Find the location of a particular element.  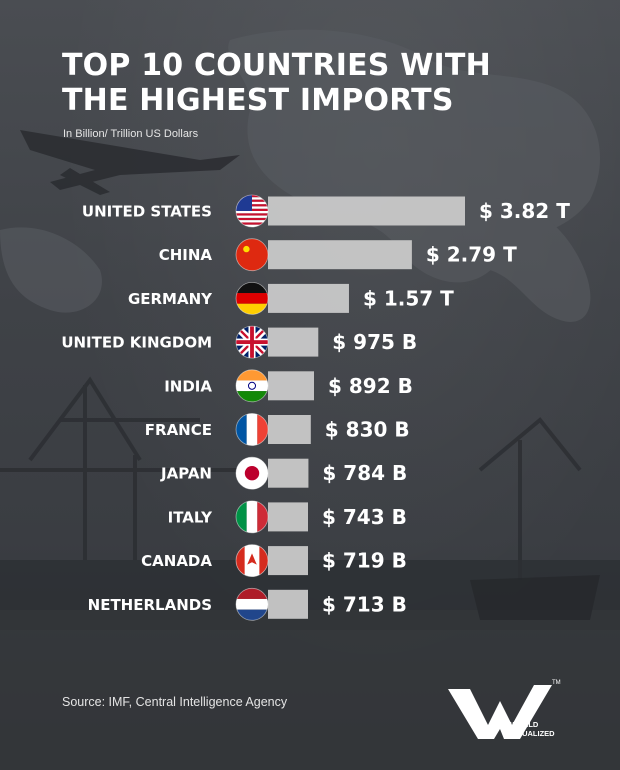

brand-trademark: TM is located at coordinates (556, 683).